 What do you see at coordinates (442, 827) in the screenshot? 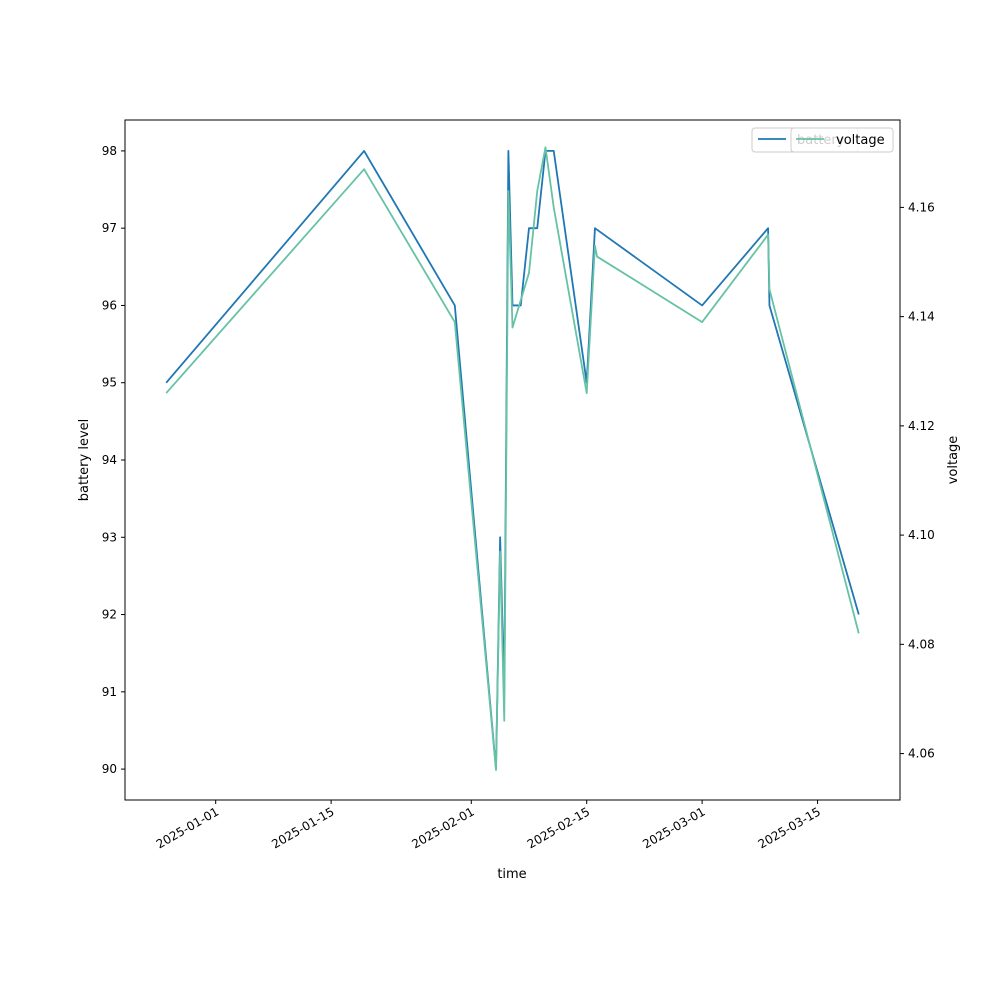
I see `x-tick-label: 2025-02-01` at bounding box center [442, 827].